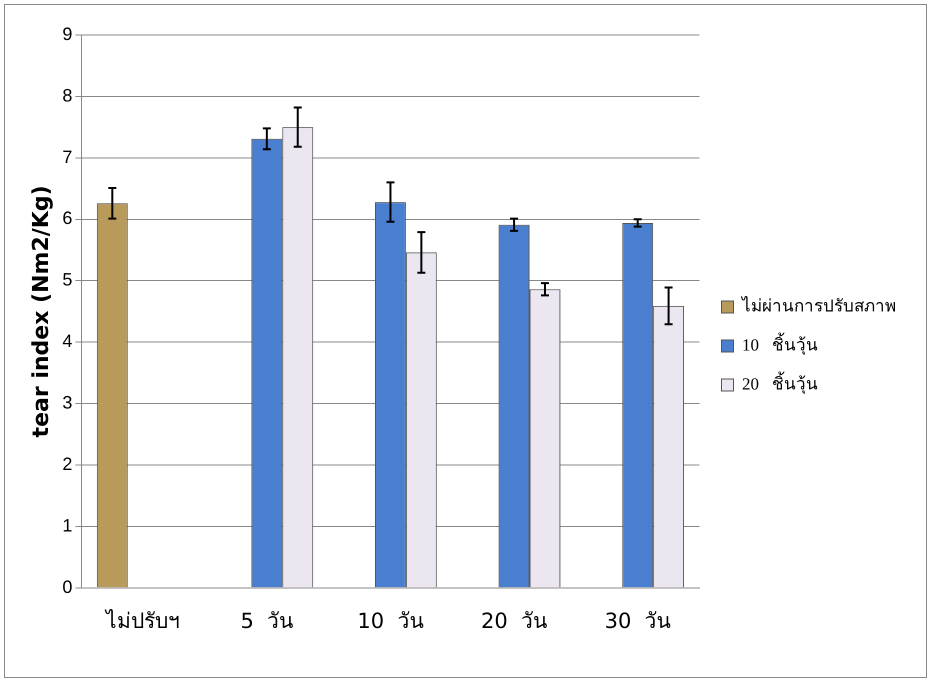 Image resolution: width=933 pixels, height=684 pixels. I want to click on x-tick-label: 5 วัน, so click(267, 620).